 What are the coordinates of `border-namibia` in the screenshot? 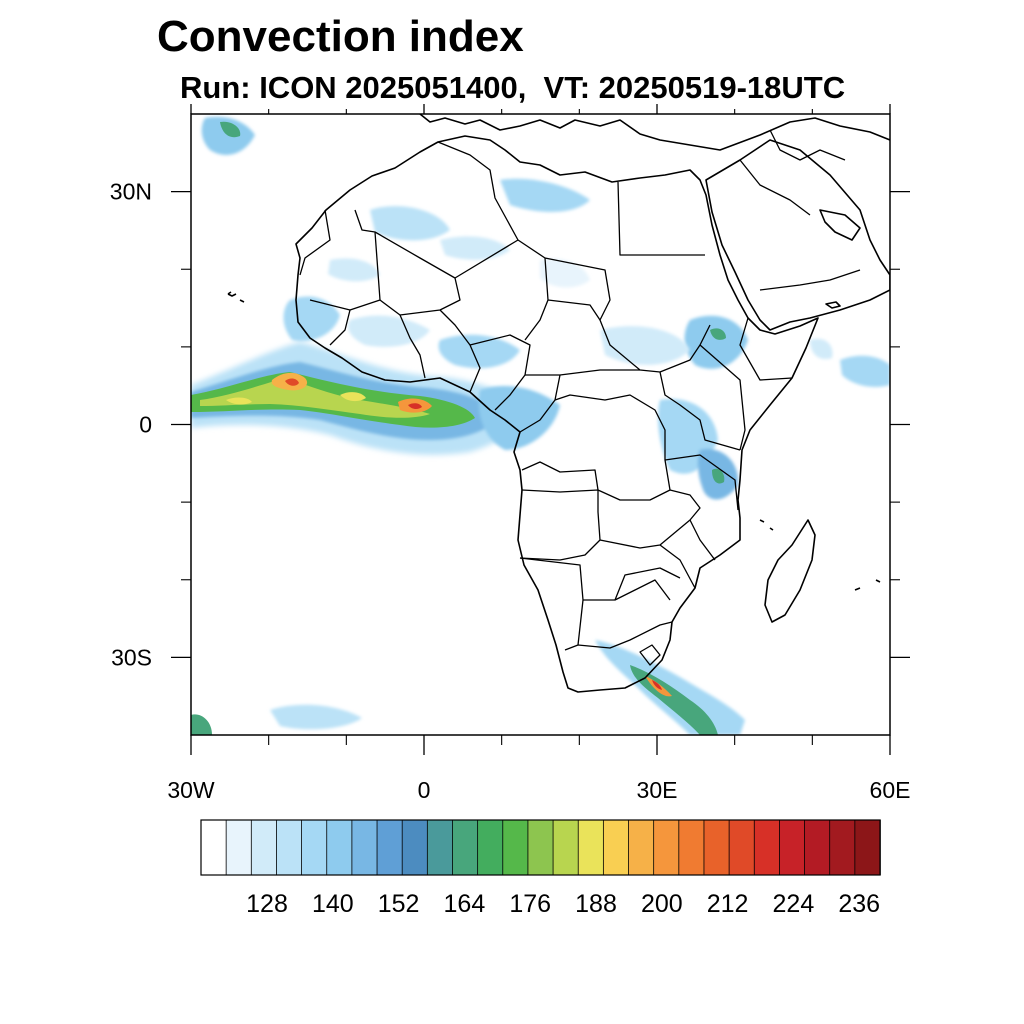 It's located at (551, 604).